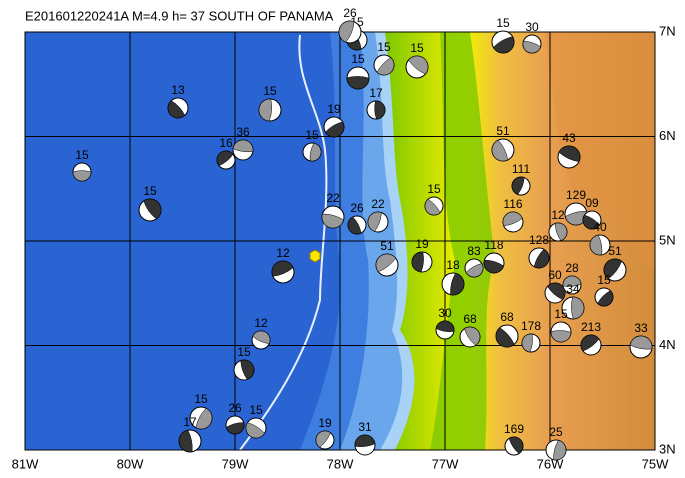 This screenshot has height=478, width=685. What do you see at coordinates (572, 278) in the screenshot?
I see `focal-mechanism: 28` at bounding box center [572, 278].